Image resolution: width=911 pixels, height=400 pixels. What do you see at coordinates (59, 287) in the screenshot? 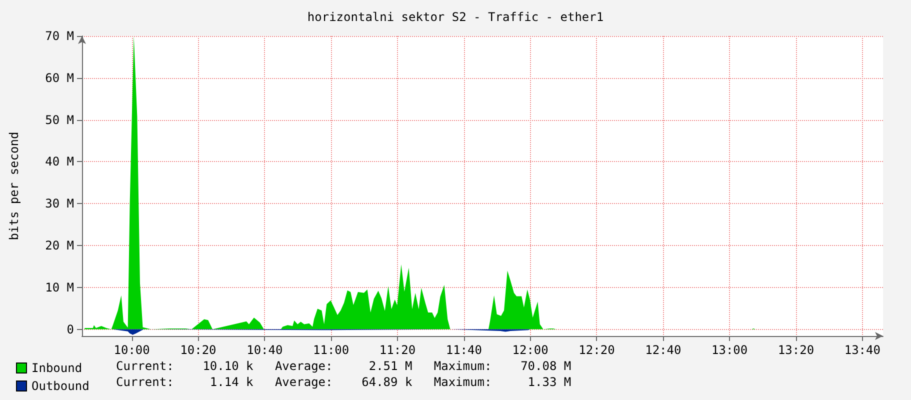
I see `y-tick-label: 10 M` at bounding box center [59, 287].